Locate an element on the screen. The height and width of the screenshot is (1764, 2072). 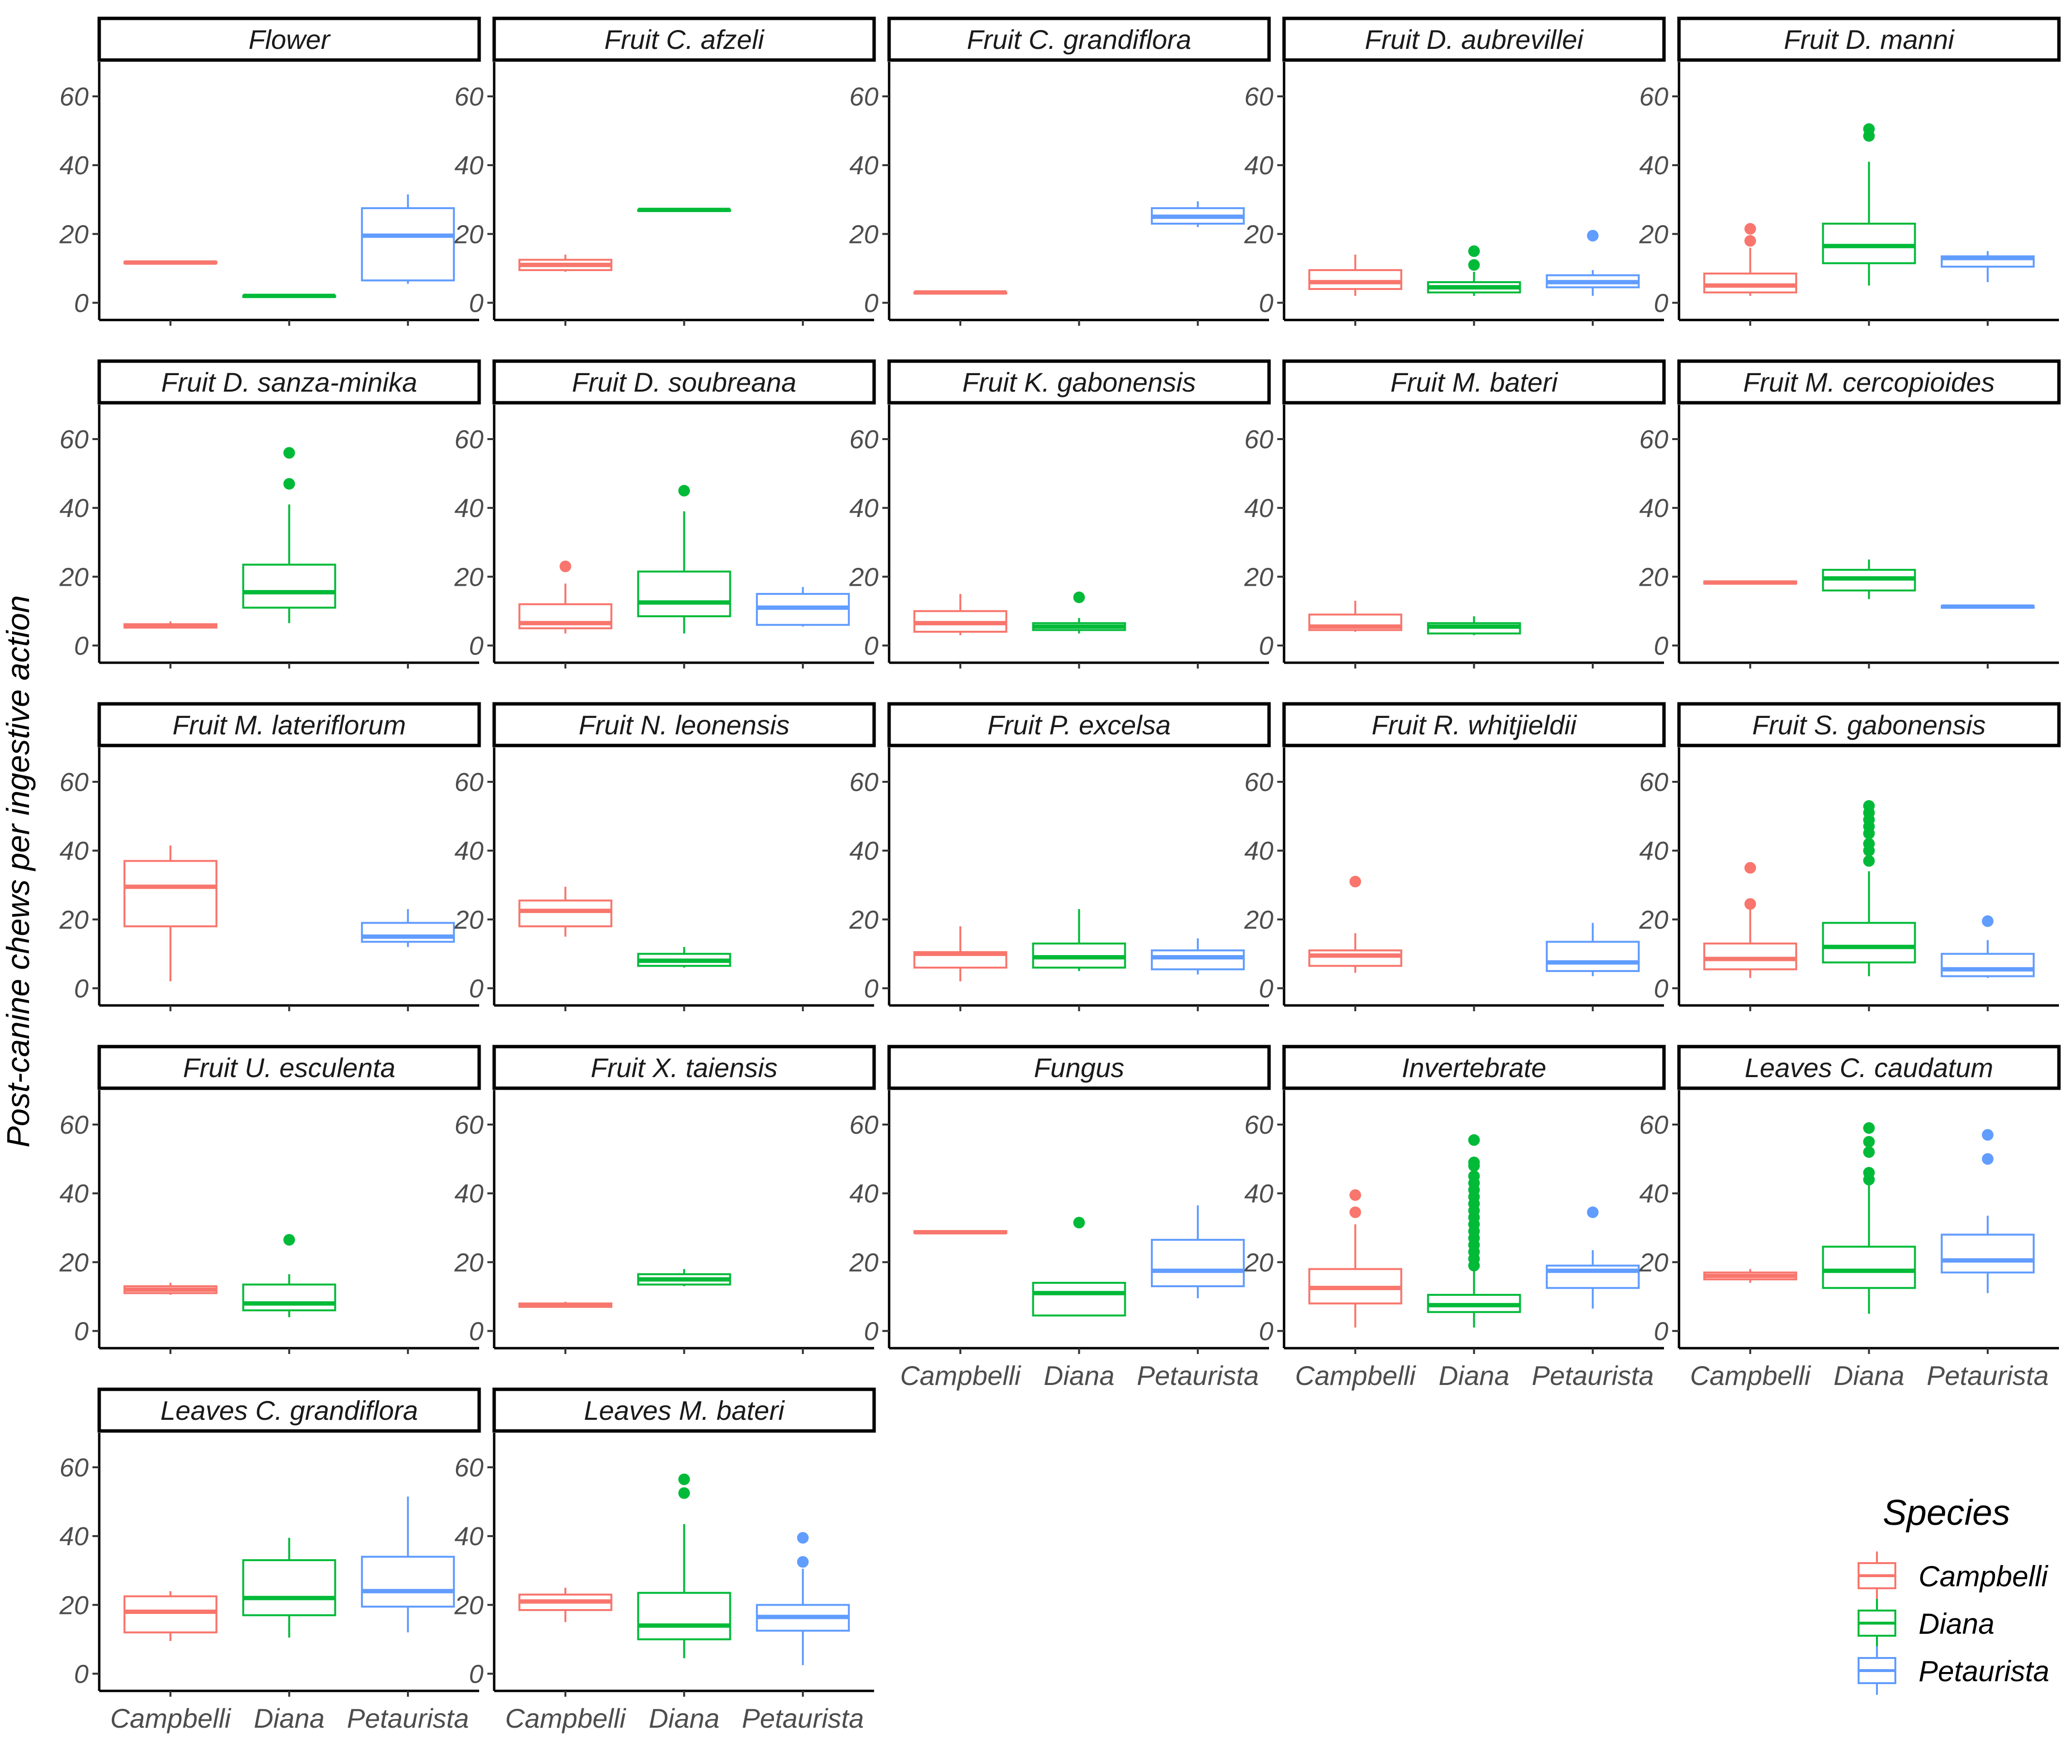
facet-fruit-s-gabonensis: Fruit S. gabonensis 0 20 40 60 is located at coordinates (1850, 856).